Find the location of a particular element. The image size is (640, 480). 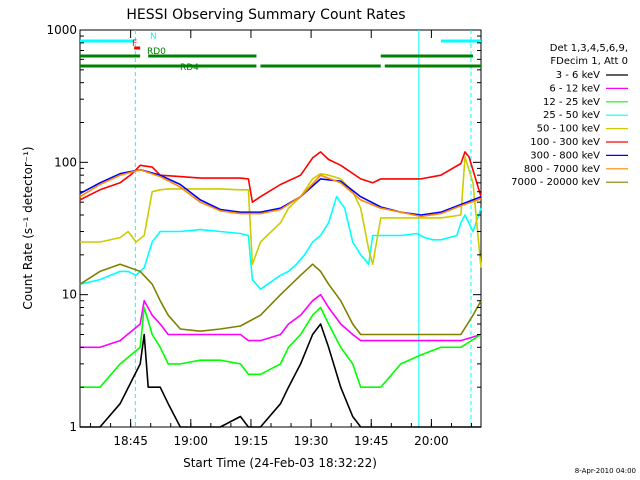

x-tick-label-3: 19:30 is located at coordinates (311, 441).